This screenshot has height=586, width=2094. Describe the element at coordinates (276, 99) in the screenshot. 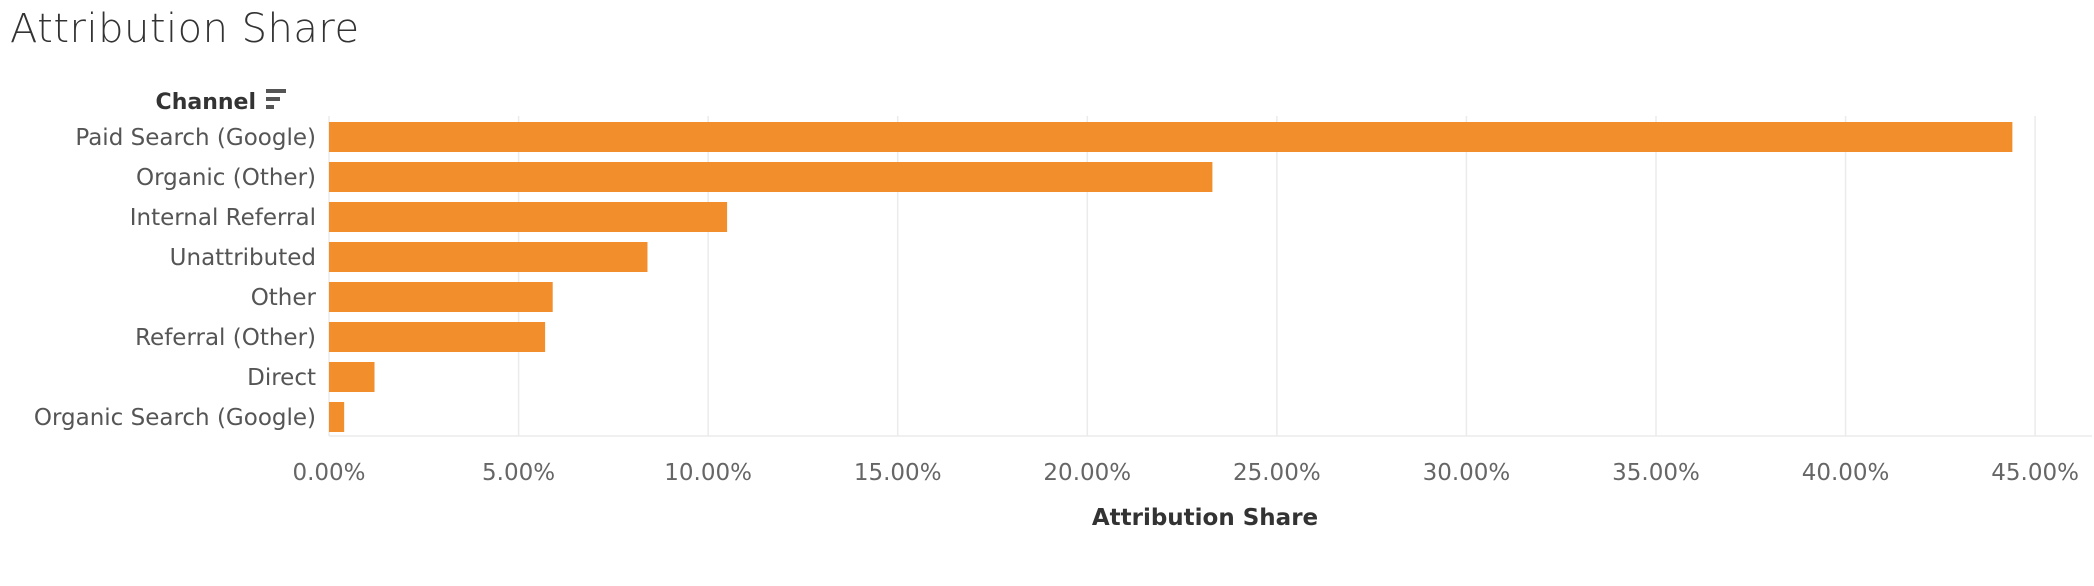

I see `sort-descending-icon` at that location.